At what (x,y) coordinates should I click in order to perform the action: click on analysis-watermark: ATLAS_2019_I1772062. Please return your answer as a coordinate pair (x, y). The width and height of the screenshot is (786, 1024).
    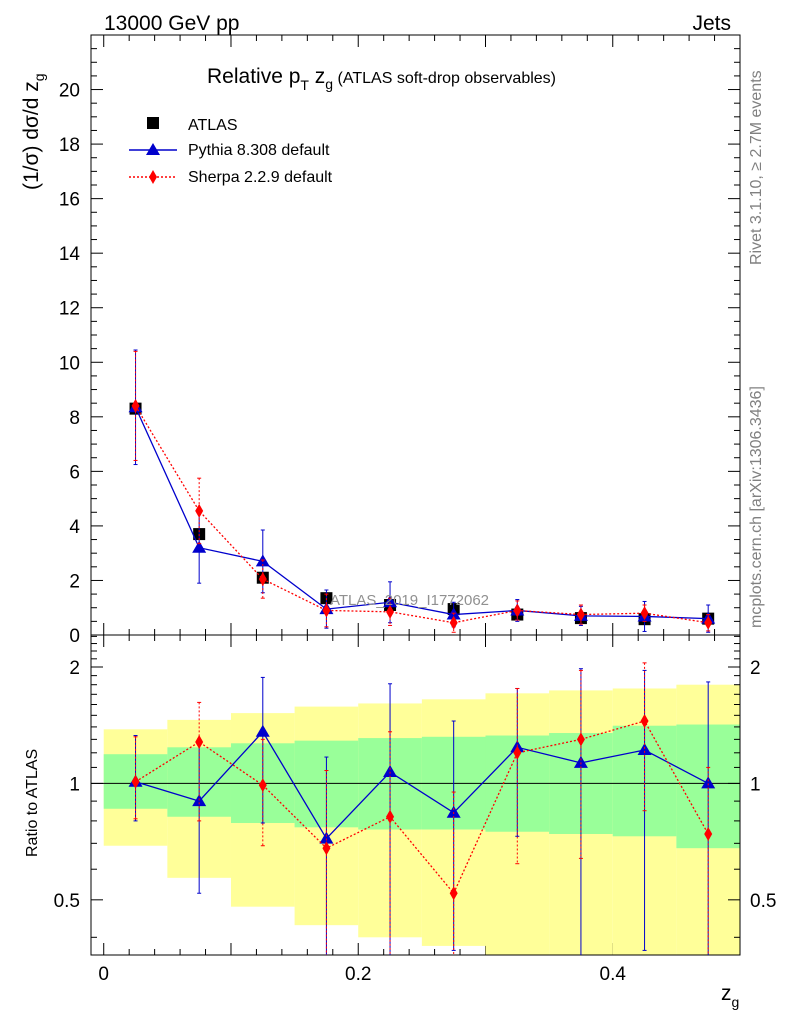
    Looking at the image, I should click on (409, 600).